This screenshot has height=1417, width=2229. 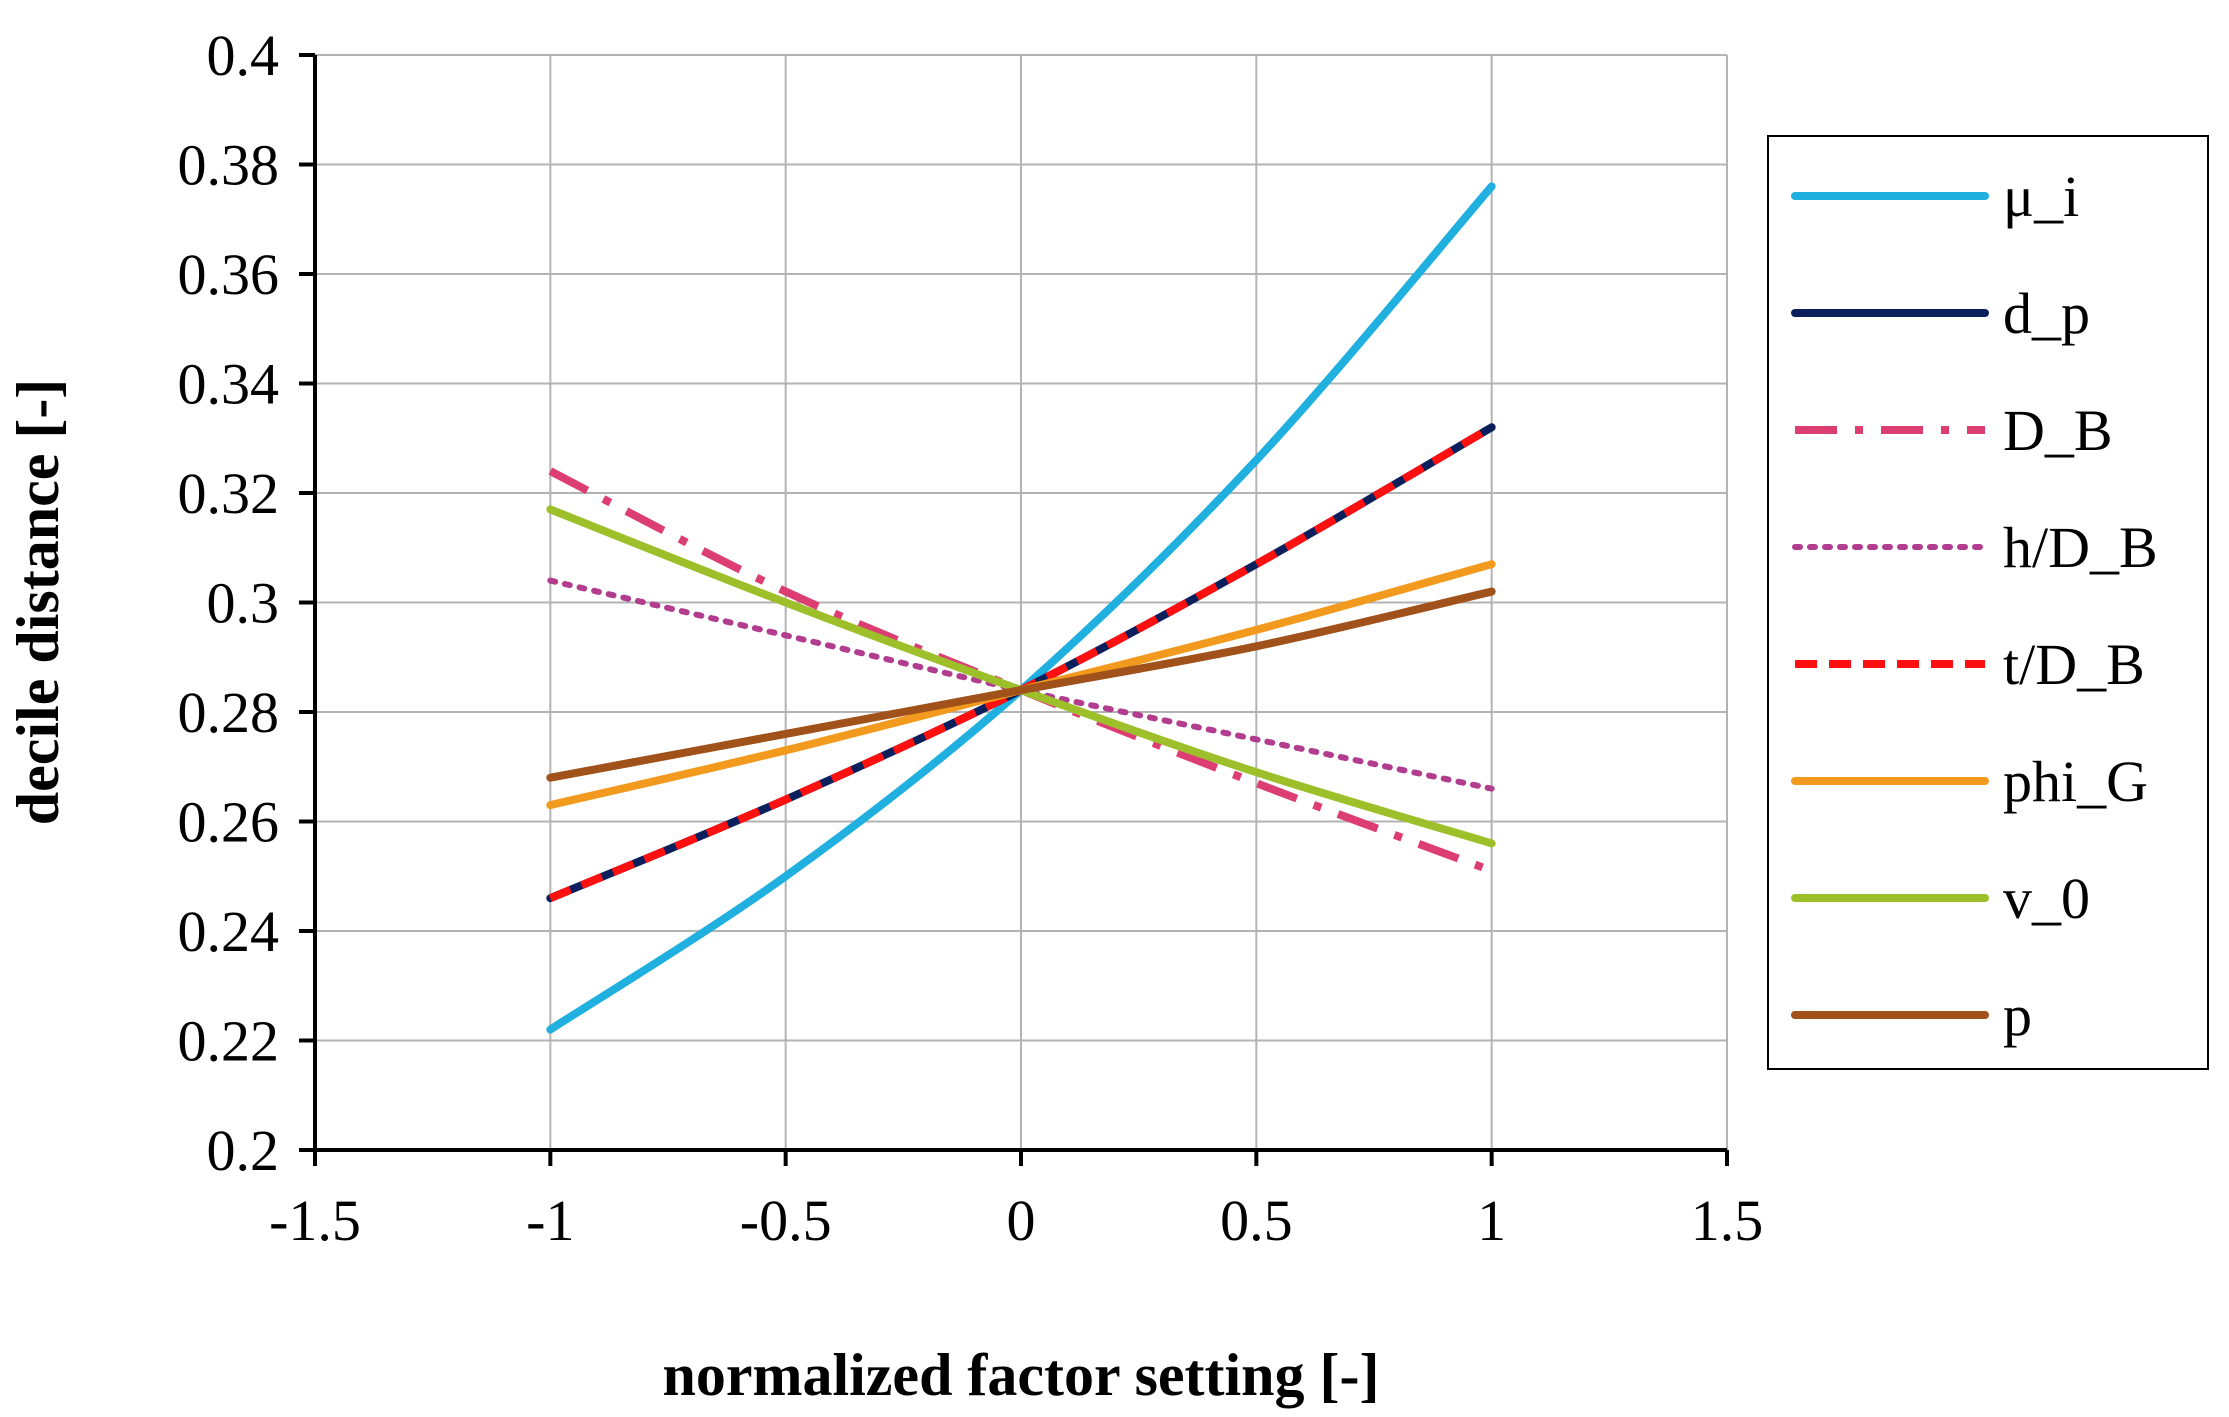 I want to click on legend-label-2: D_B, so click(x=2058, y=430).